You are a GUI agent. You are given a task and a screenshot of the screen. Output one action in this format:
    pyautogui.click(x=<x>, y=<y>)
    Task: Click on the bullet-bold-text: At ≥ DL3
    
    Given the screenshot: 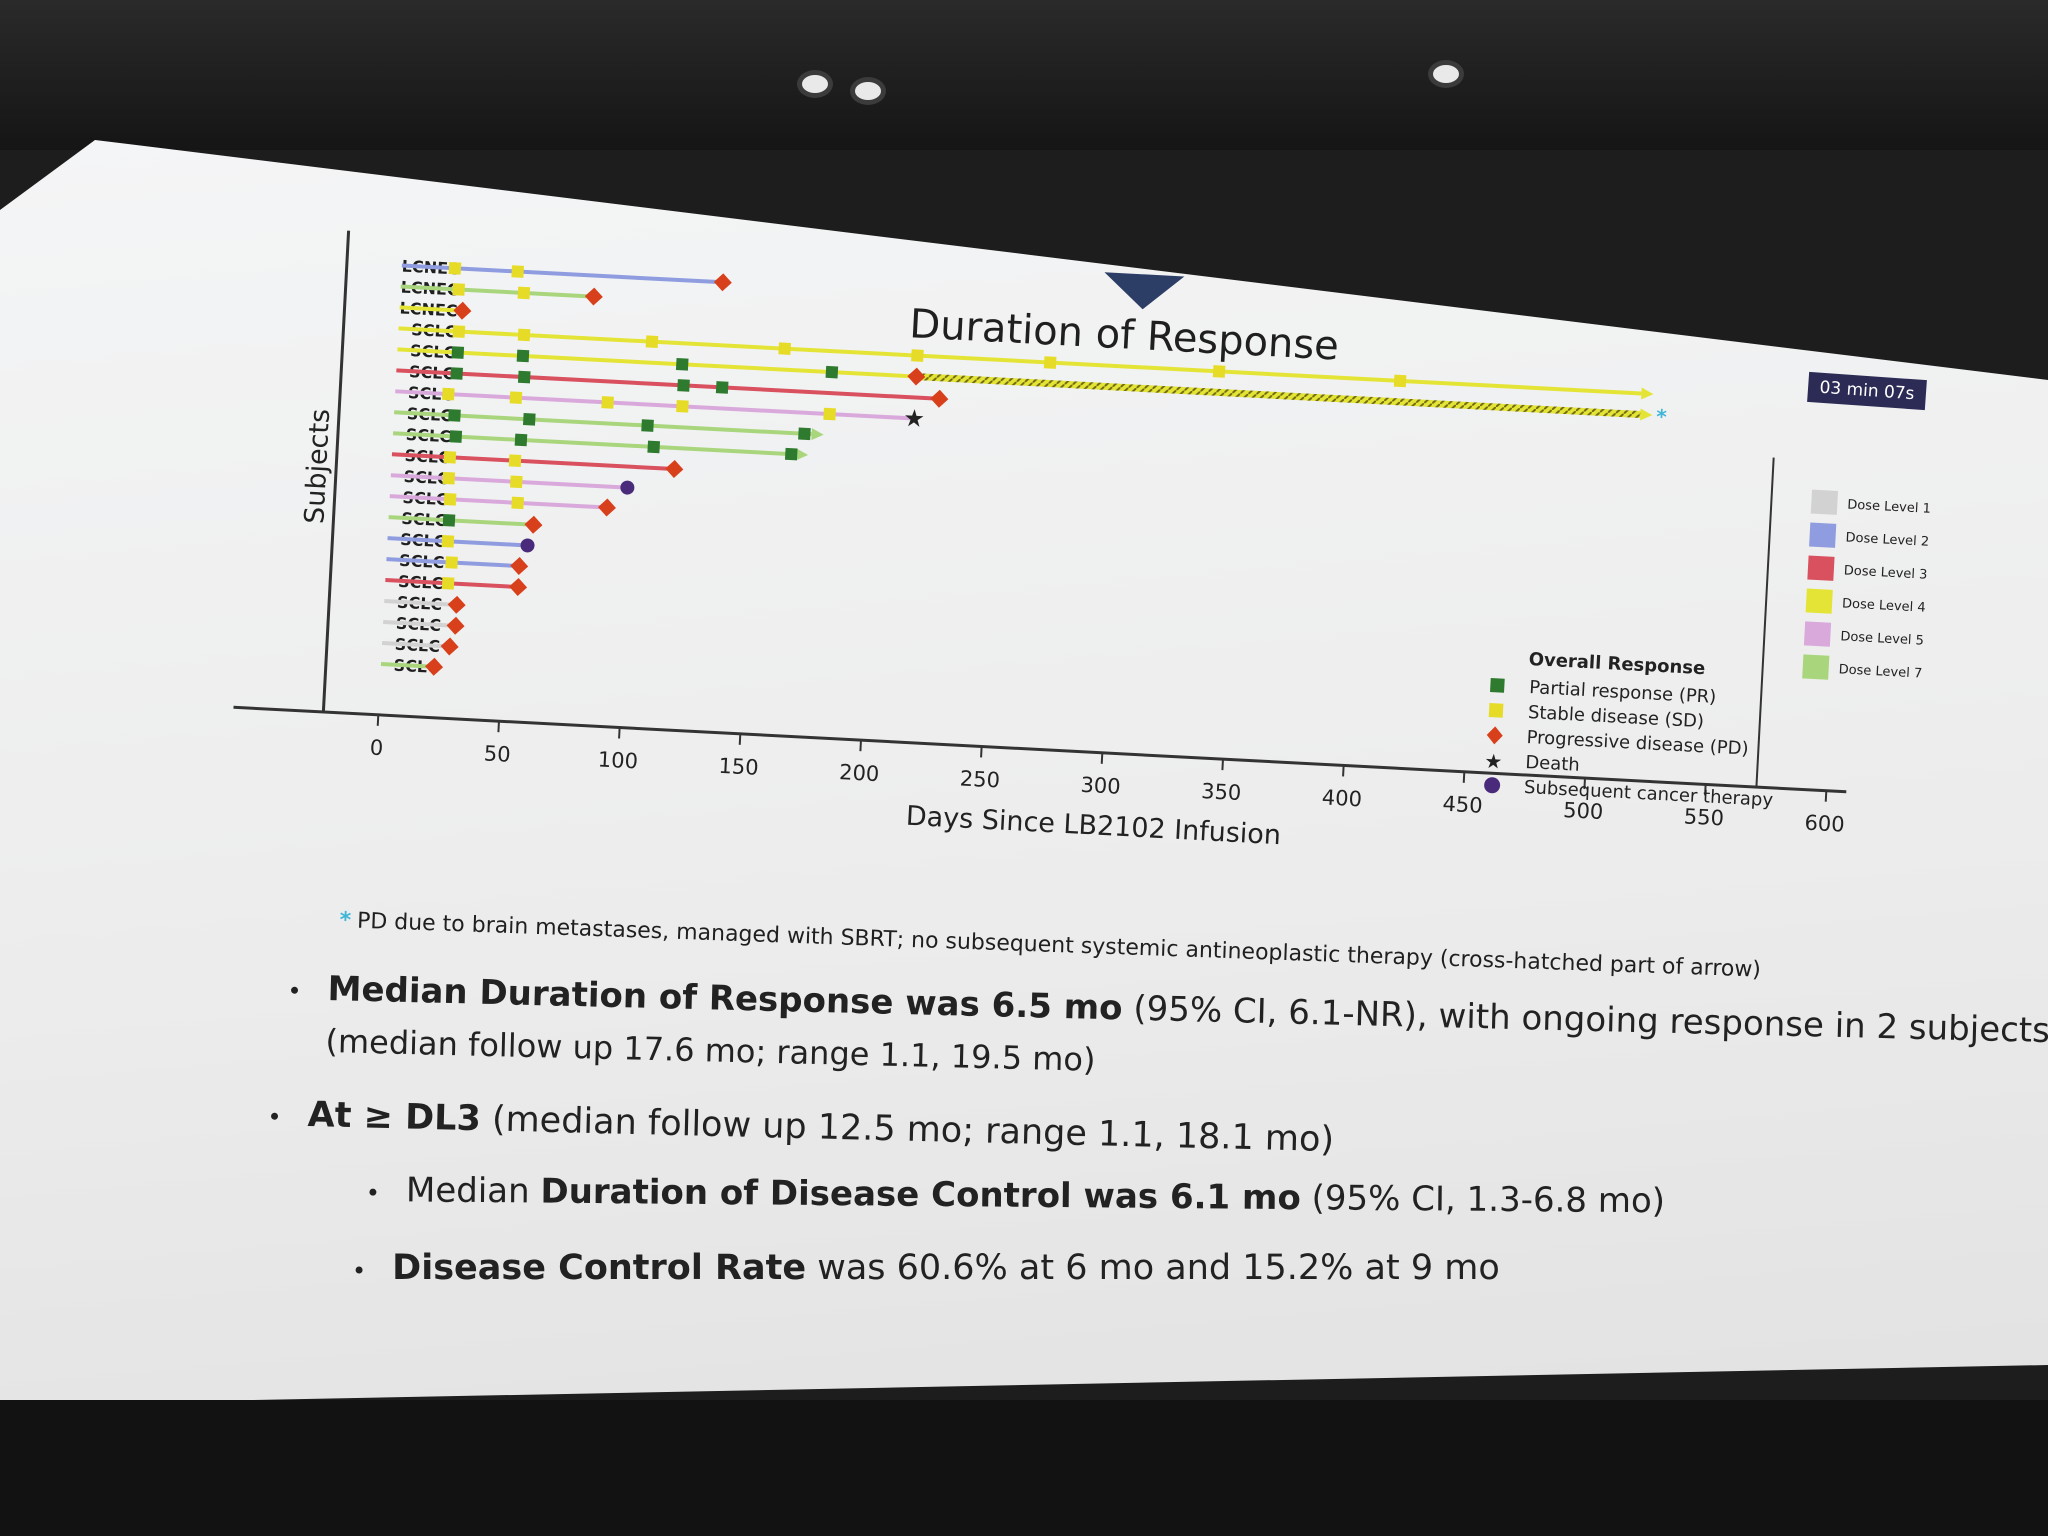 What is the action you would take?
    pyautogui.click(x=394, y=1117)
    